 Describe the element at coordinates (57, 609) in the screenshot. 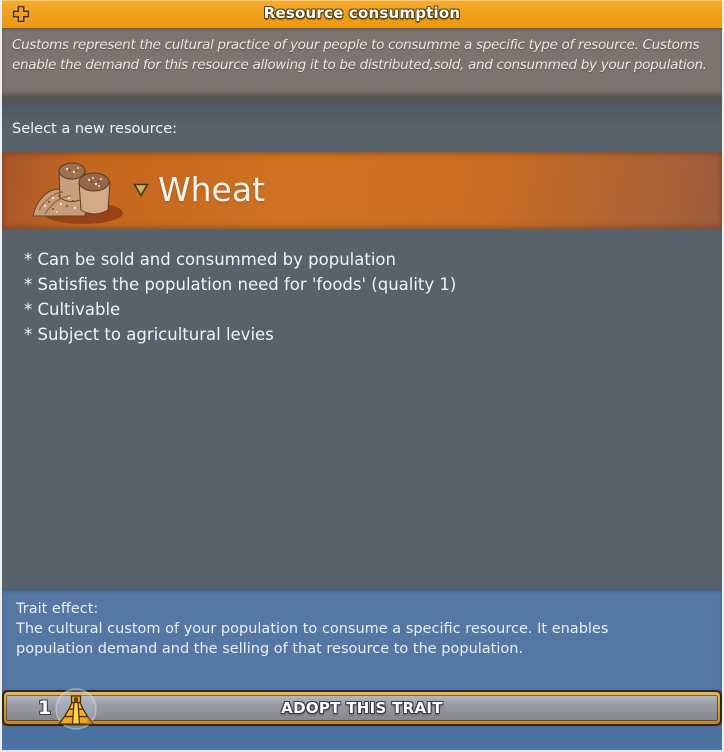

I see `trait-effect-heading: Trait effect:` at that location.